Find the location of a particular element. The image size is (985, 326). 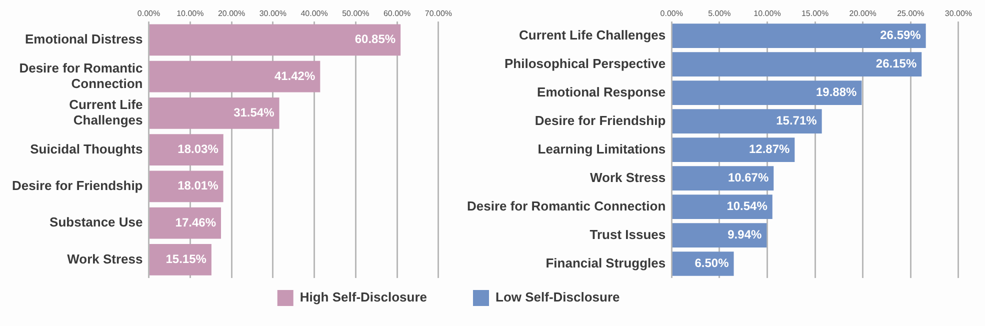

data-label: 18.03% is located at coordinates (198, 149).